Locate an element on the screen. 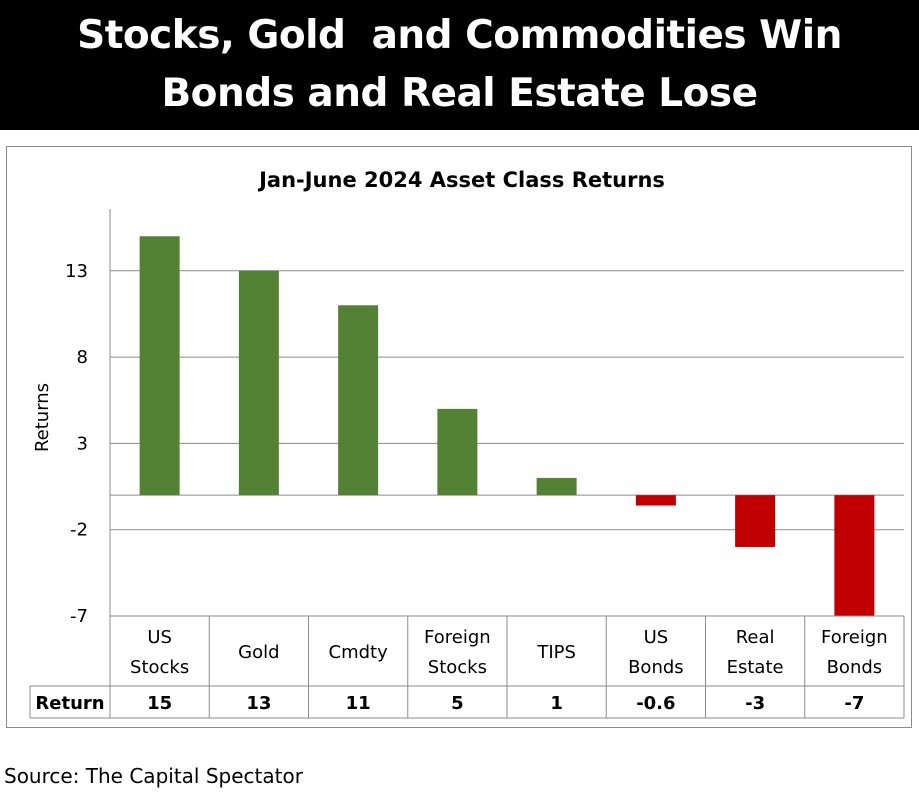  y-tick-label: 13 is located at coordinates (76, 271).